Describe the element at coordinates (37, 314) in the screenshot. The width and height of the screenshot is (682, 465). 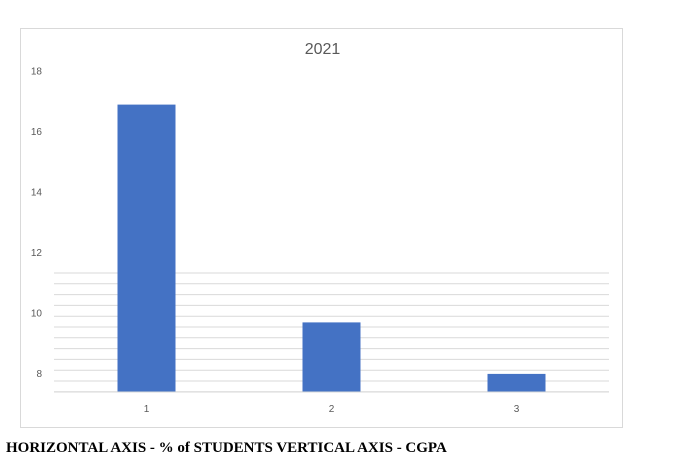
I see `y-tick-label: 10` at that location.